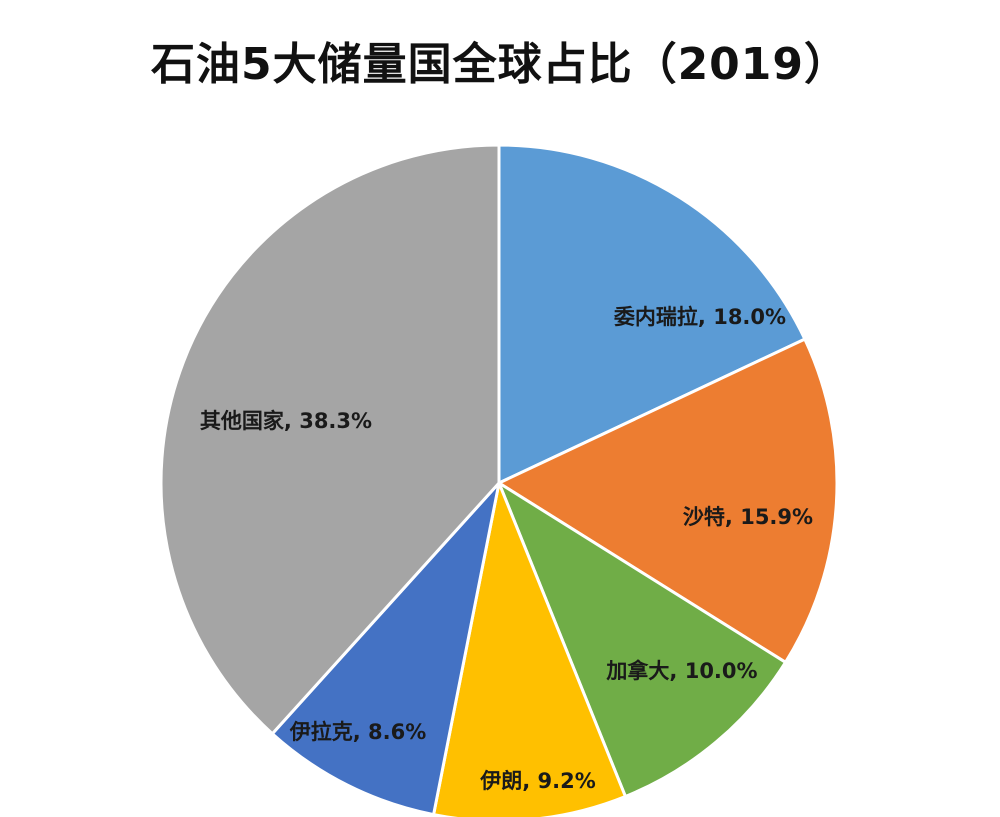  I want to click on chart-title: 石油5大储量国全球占比（2019）, so click(500, 64).